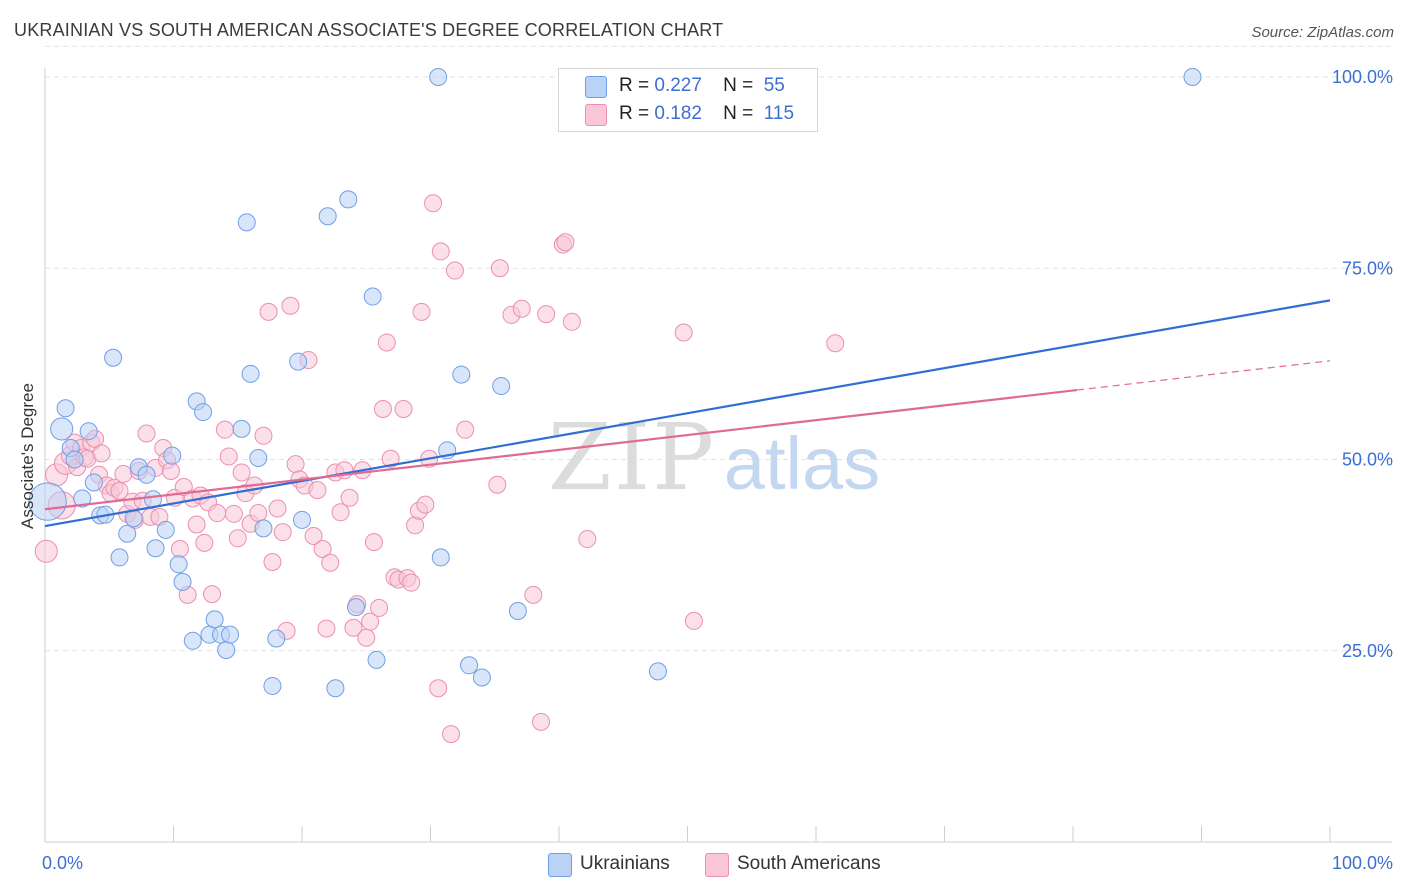 The image size is (1406, 892). I want to click on trend-line-south-americans, so click(560, 449).